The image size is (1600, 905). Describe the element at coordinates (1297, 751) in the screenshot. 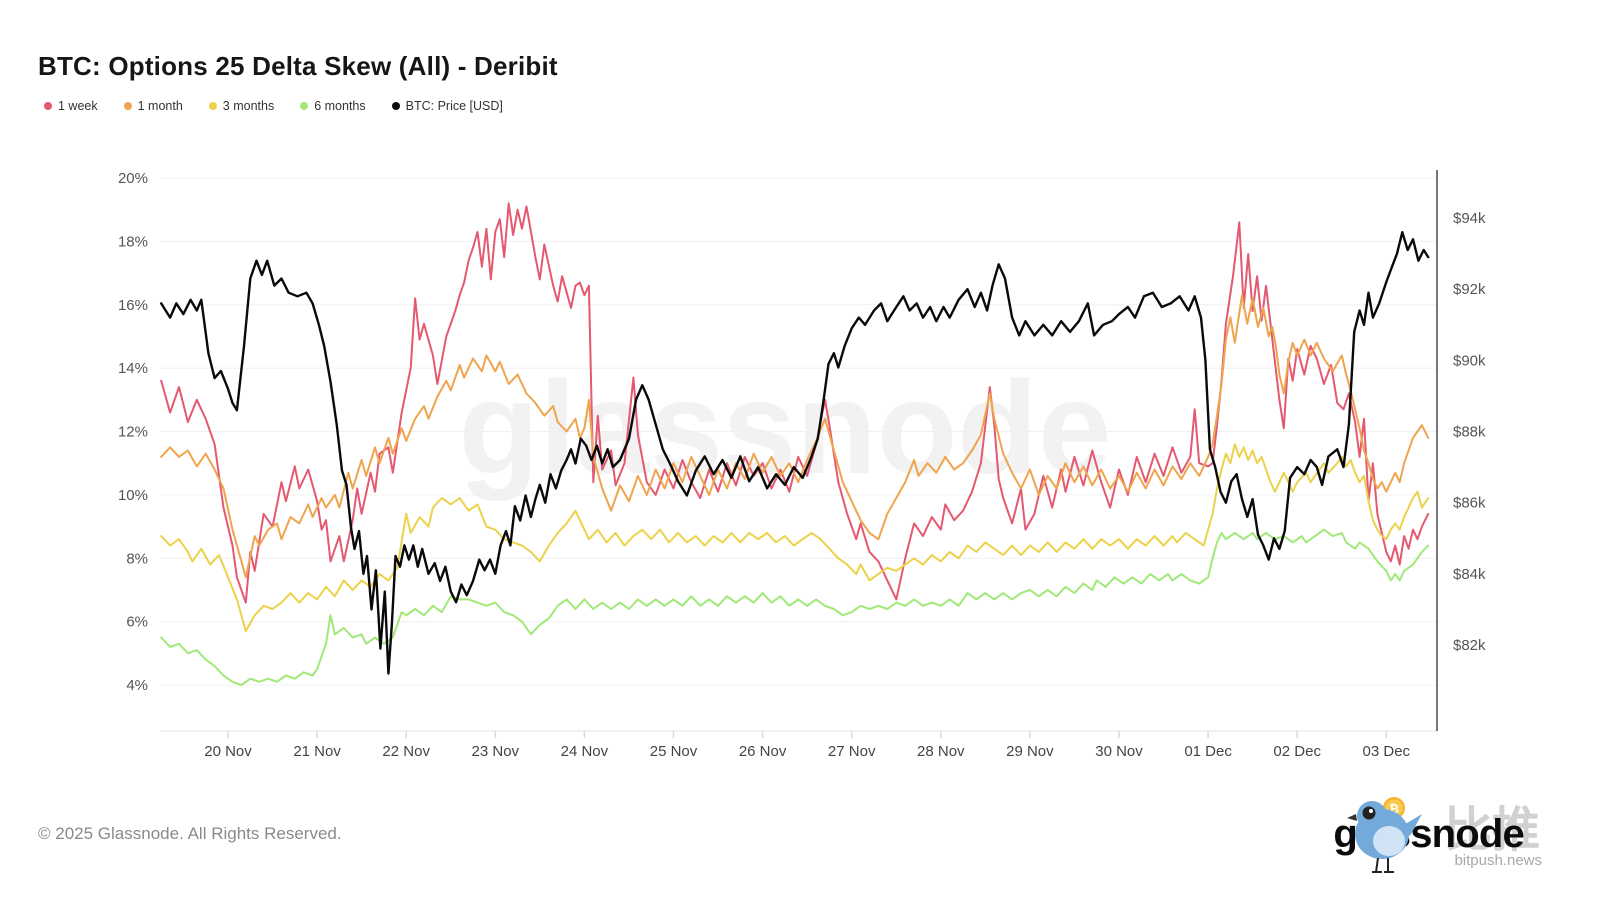

I see `svg-text: 02 Dec` at that location.